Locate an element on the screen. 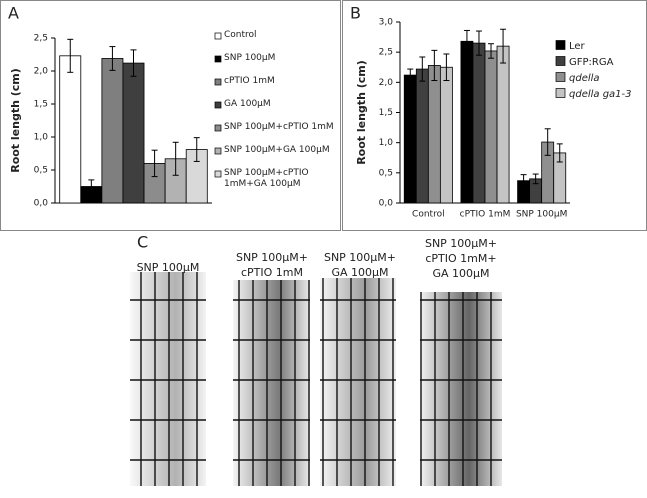  panel-label: B is located at coordinates (355, 13).